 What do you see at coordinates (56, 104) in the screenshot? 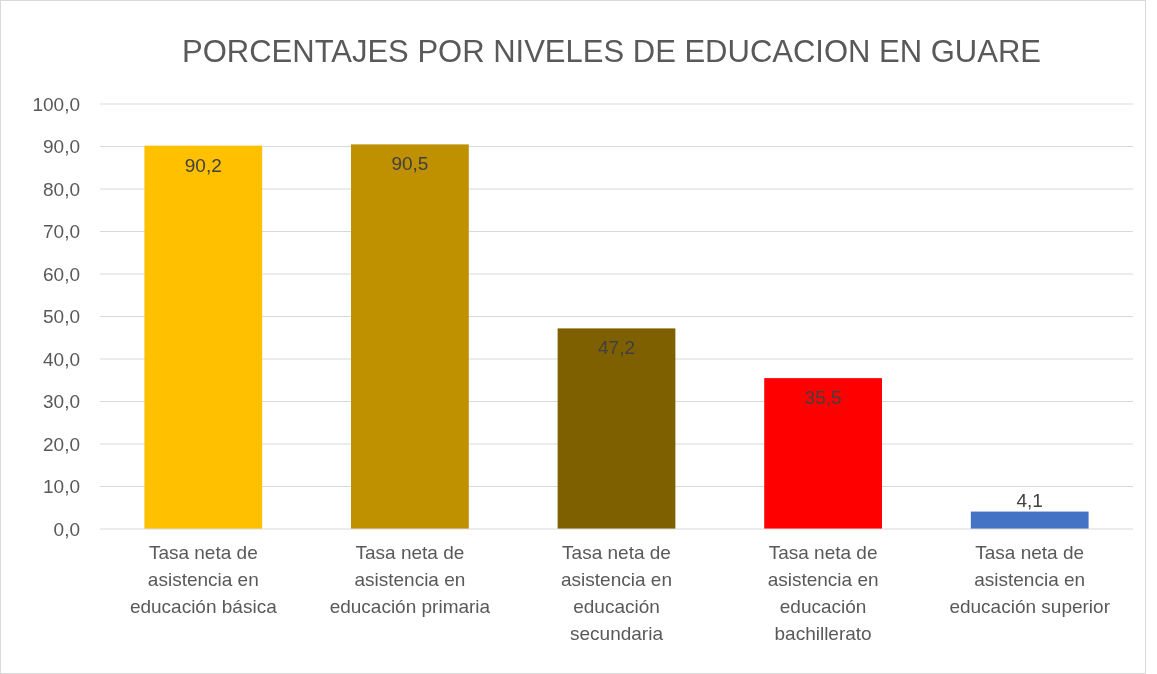
I see `y-tick-label: 100,0` at bounding box center [56, 104].